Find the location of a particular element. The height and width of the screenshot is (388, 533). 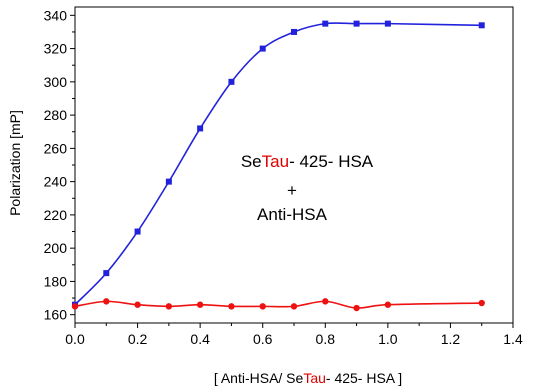

x-axis-title-part: [ Anti-HSA/ Se is located at coordinates (259, 378).